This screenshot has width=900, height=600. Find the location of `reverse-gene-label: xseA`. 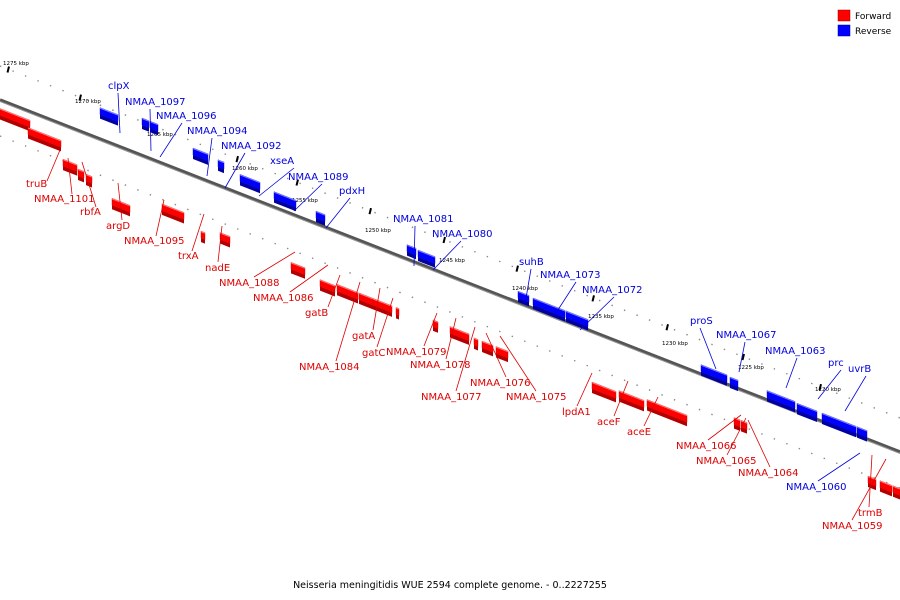

reverse-gene-label: xseA is located at coordinates (282, 161).